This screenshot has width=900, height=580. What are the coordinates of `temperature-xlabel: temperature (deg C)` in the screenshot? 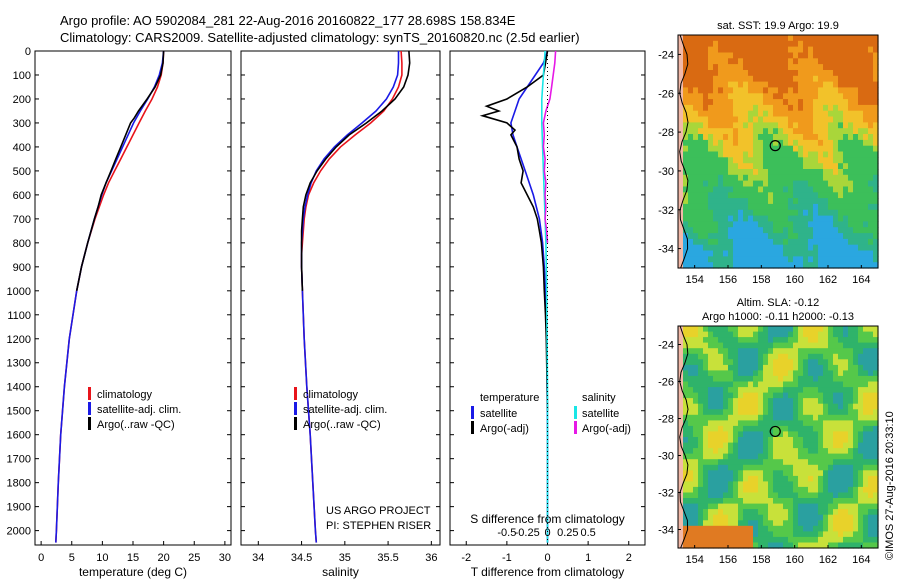 It's located at (133, 572).